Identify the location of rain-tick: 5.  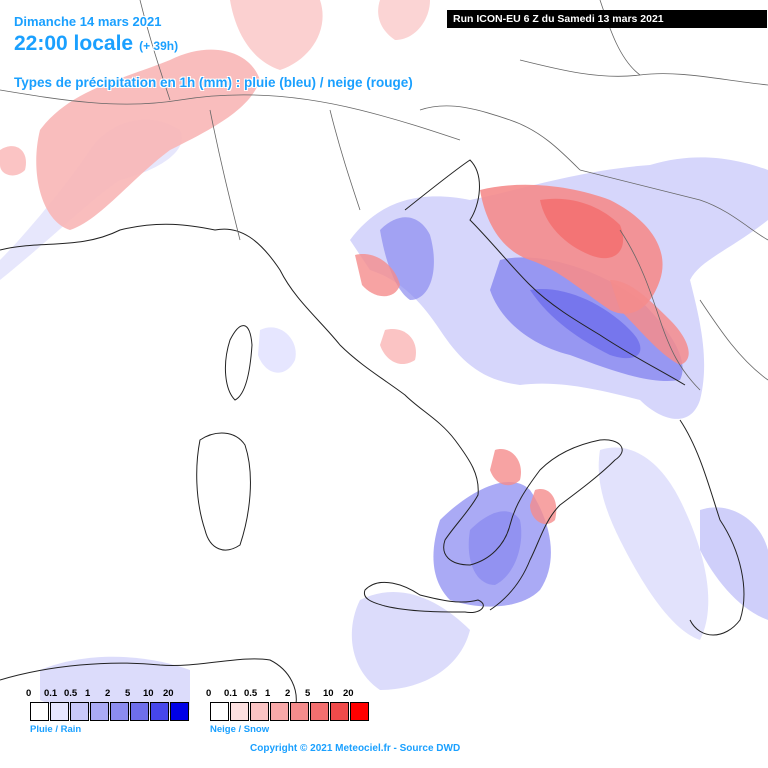
(128, 693).